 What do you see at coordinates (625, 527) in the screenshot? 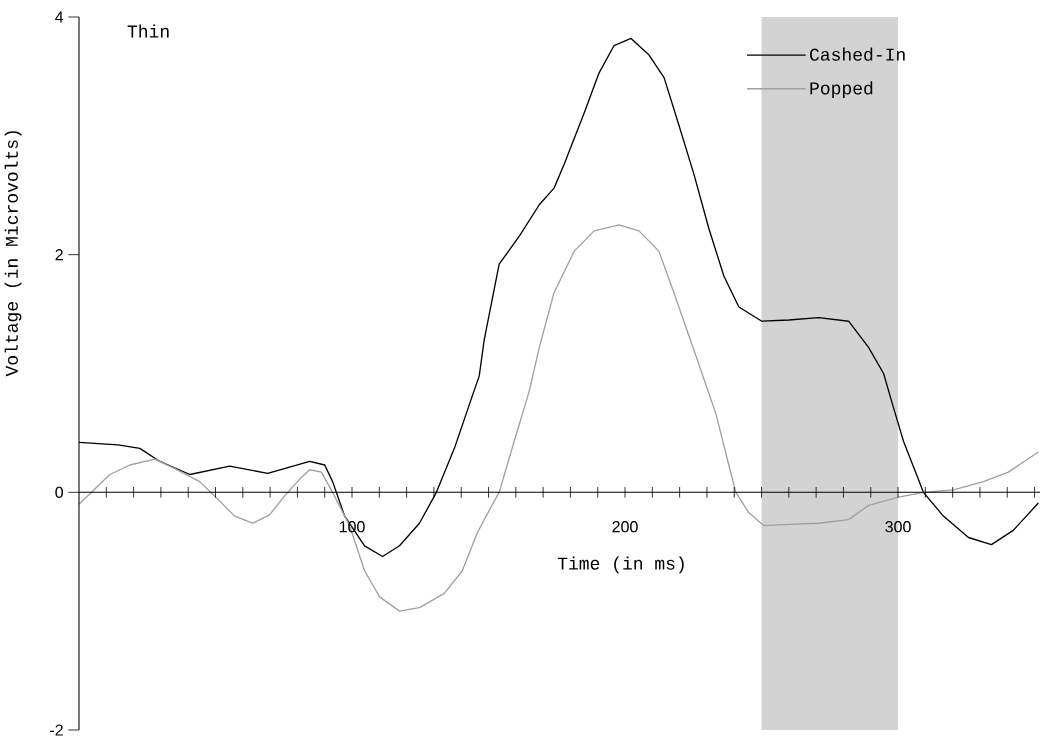
I see `x-tick-label: 200` at bounding box center [625, 527].